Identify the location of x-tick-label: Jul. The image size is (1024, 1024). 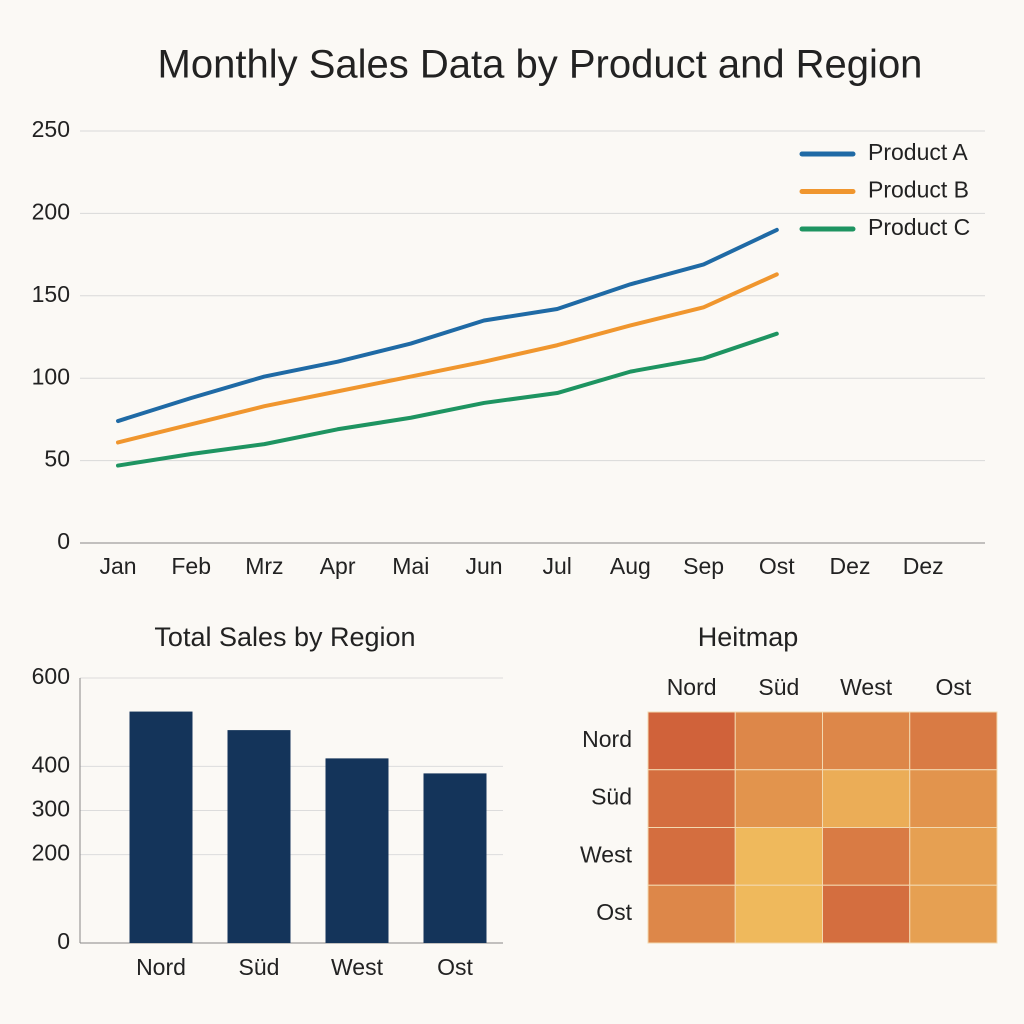
(556, 566).